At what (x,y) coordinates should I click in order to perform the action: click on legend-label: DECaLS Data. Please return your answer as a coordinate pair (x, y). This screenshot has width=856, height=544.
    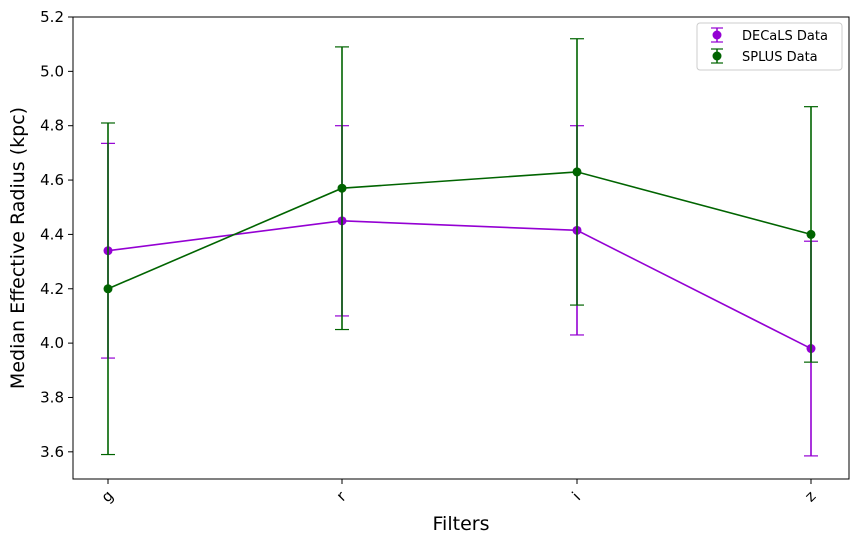
    Looking at the image, I should click on (785, 36).